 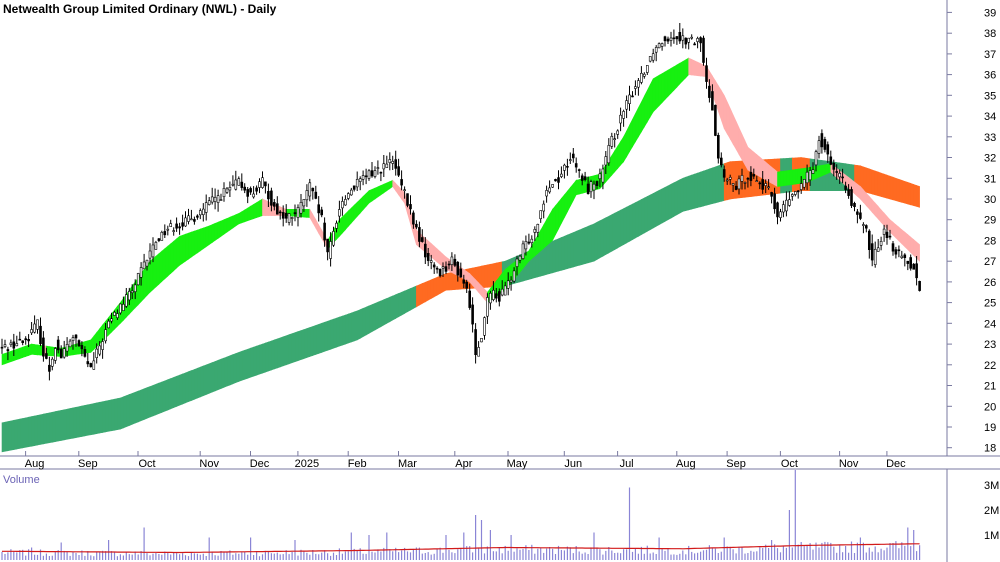 I want to click on price-tick-label: 25, so click(x=990, y=304).